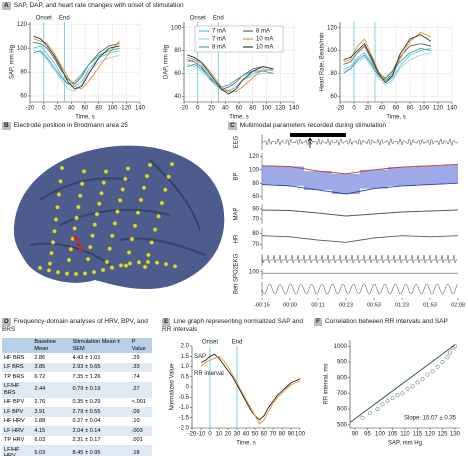  I want to click on table-cell: <.001, so click(138, 402).